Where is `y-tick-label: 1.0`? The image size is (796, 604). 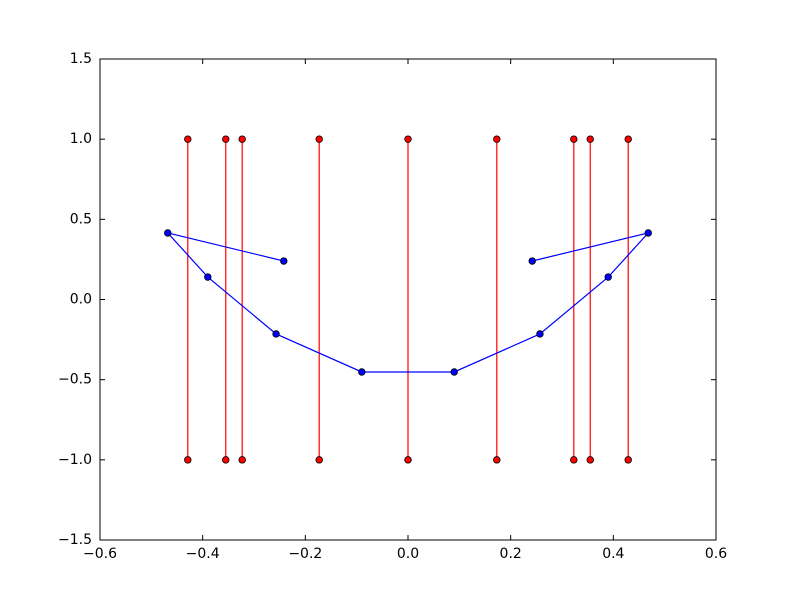 y-tick-label: 1.0 is located at coordinates (81, 139).